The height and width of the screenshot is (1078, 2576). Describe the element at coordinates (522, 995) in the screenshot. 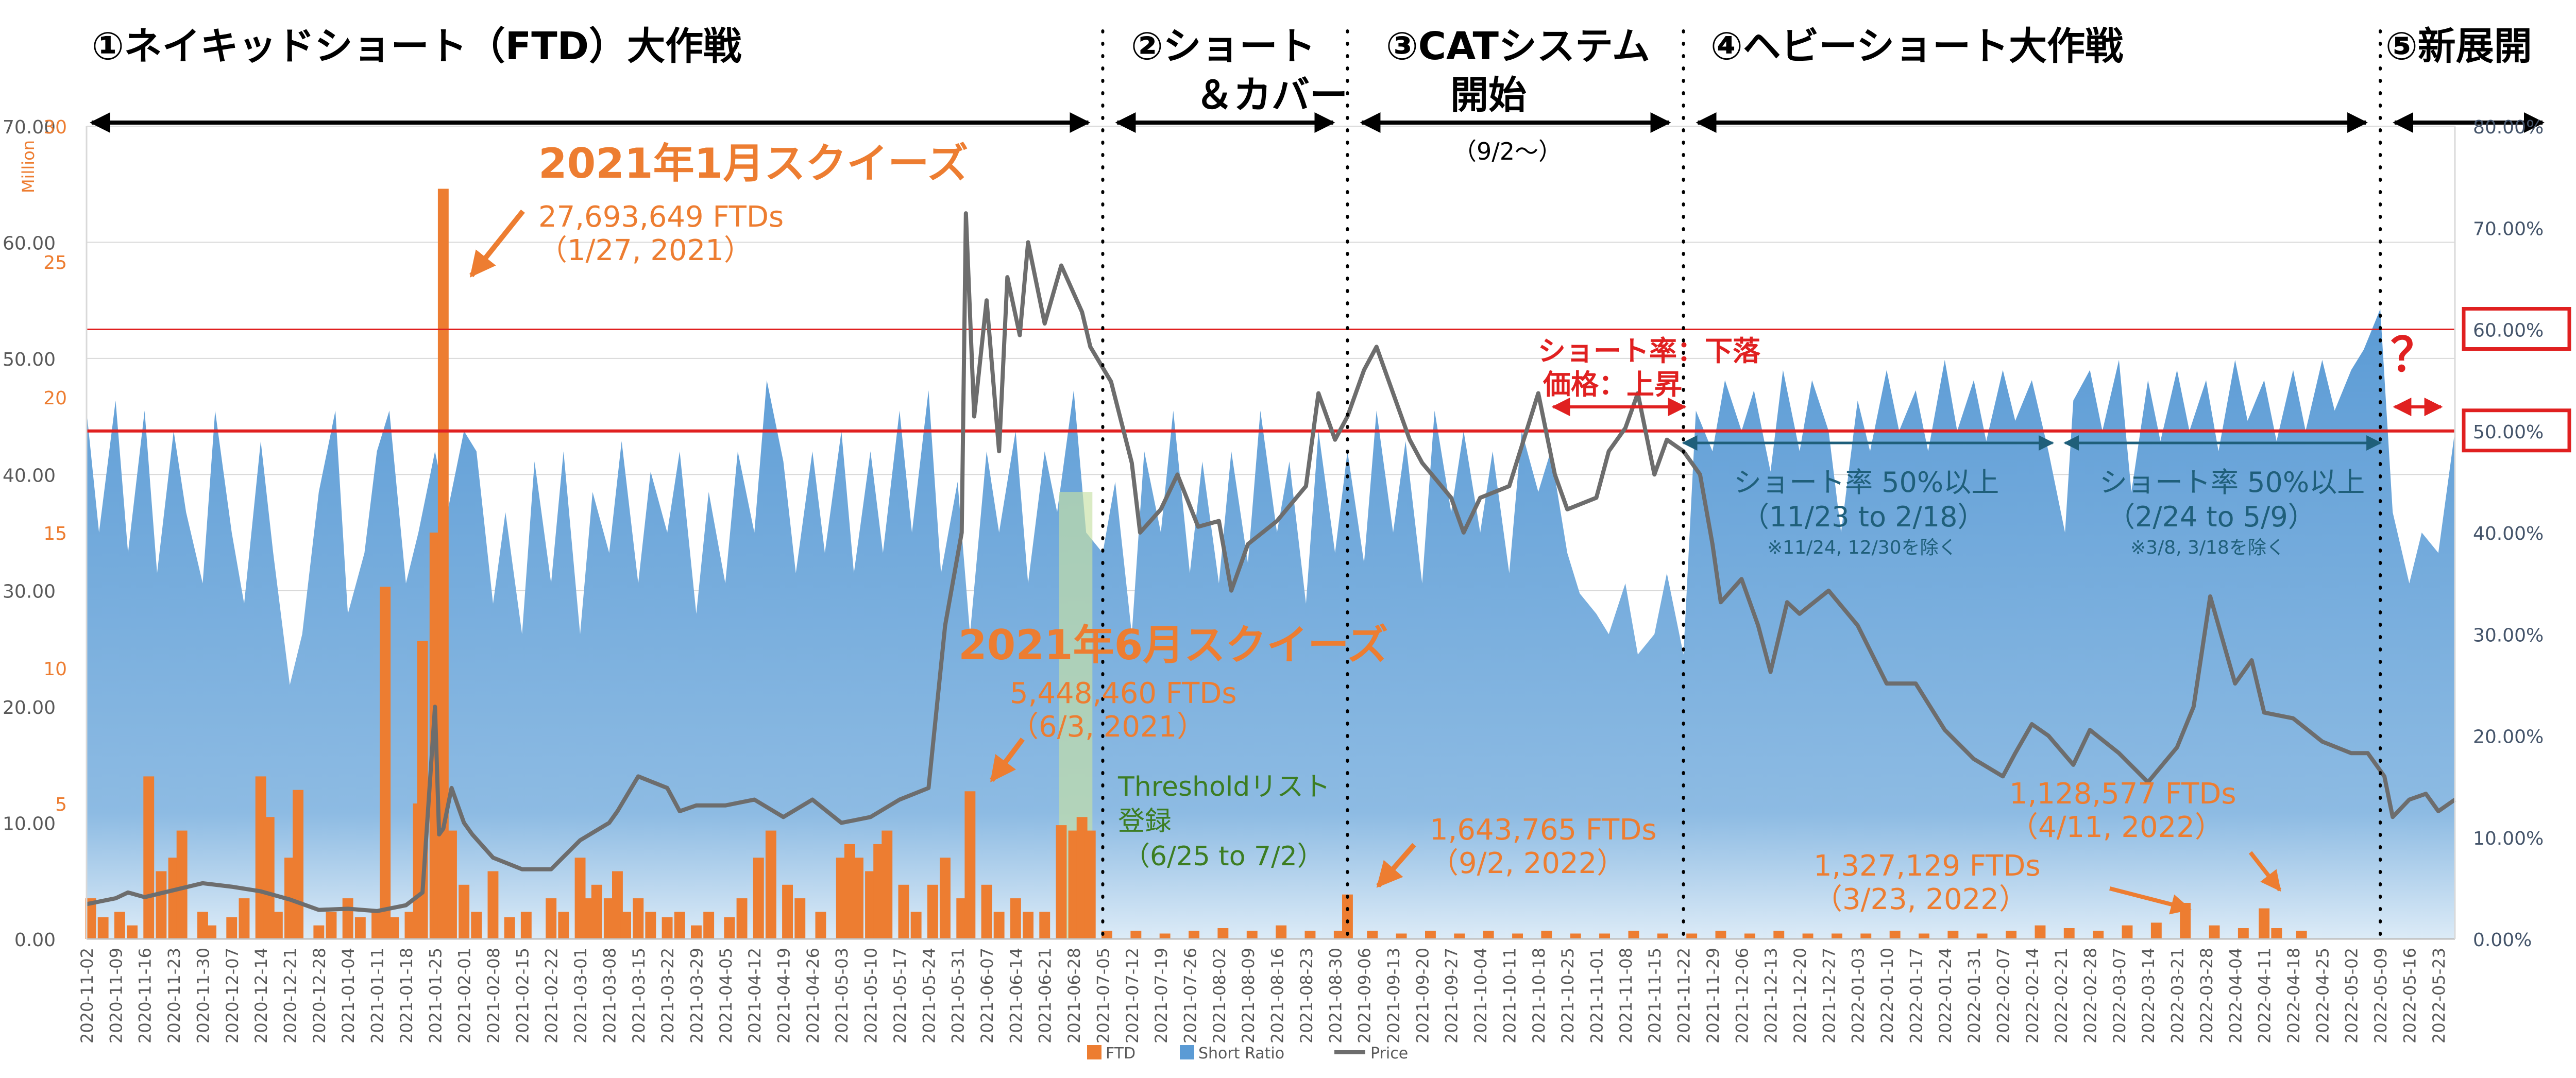

I see `x-tick-label: 2021-02-15` at that location.